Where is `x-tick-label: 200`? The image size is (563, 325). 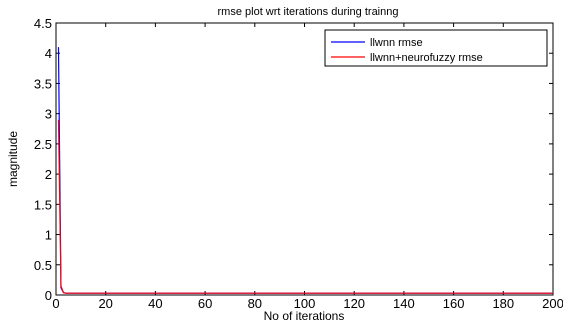
x-tick-label: 200 is located at coordinates (552, 303).